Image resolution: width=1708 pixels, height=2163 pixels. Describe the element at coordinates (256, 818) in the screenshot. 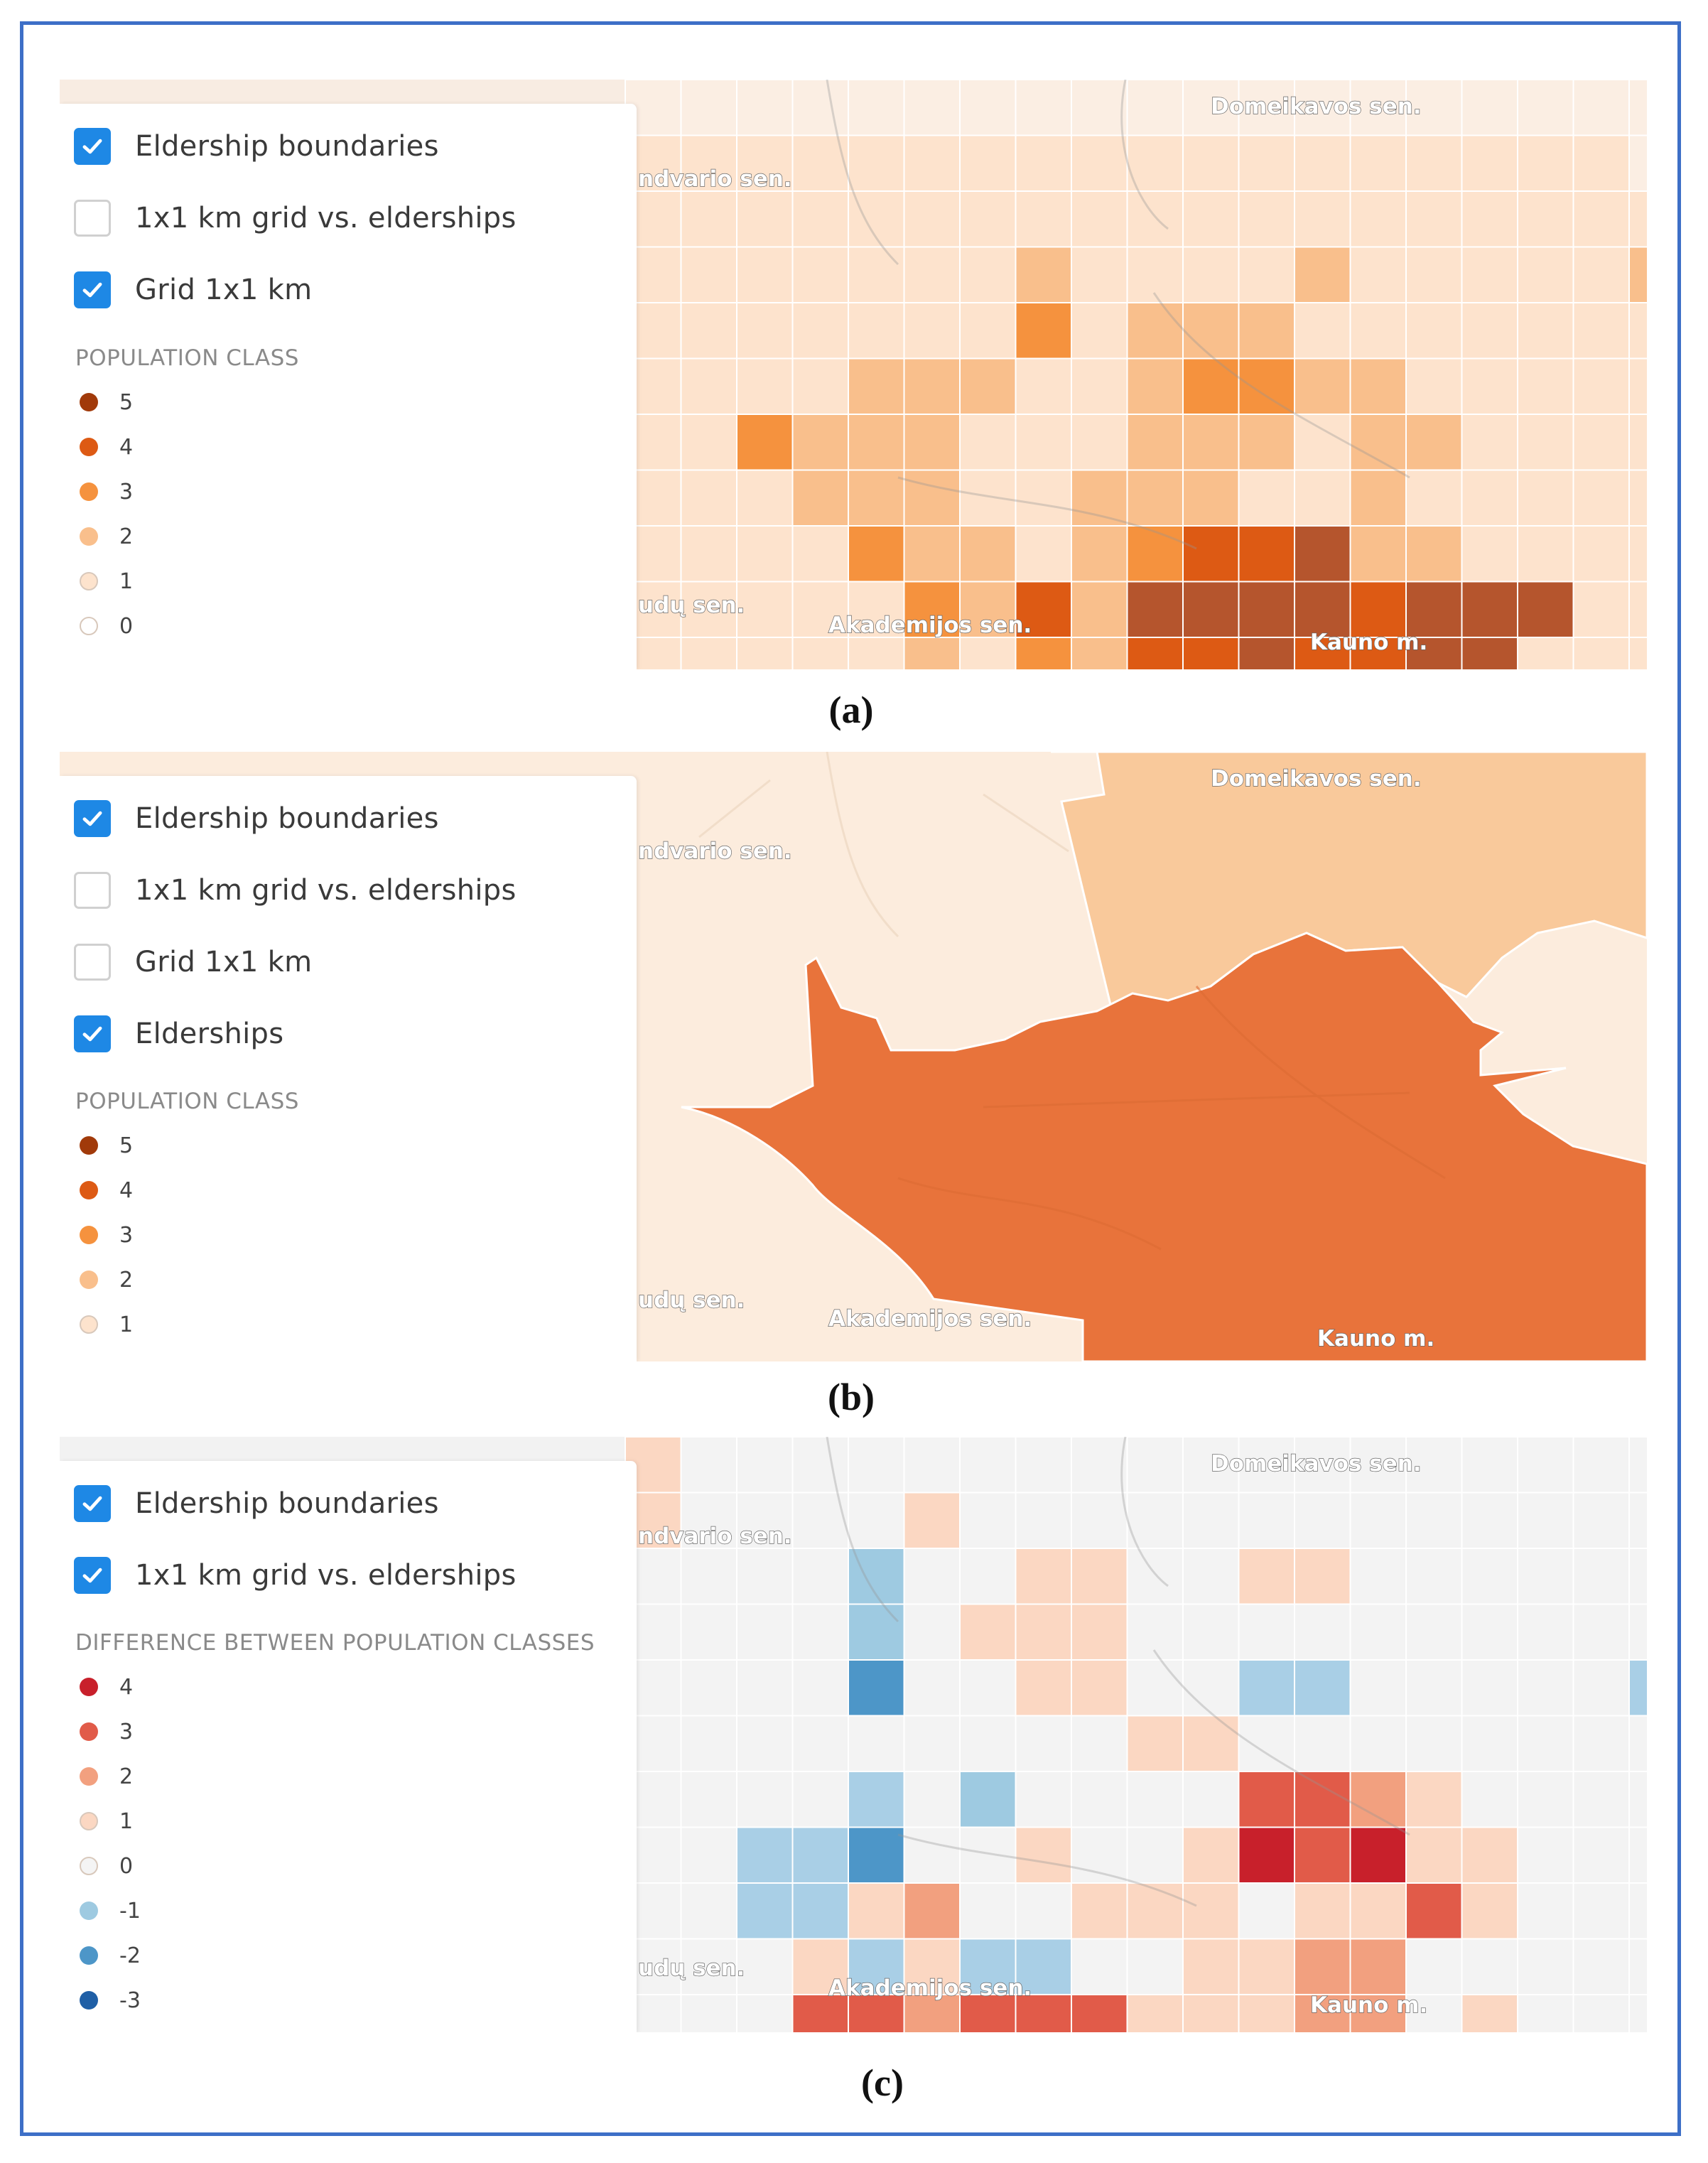

I see `layer-toggle-eldership-boundaries: Eldership boundaries` at that location.